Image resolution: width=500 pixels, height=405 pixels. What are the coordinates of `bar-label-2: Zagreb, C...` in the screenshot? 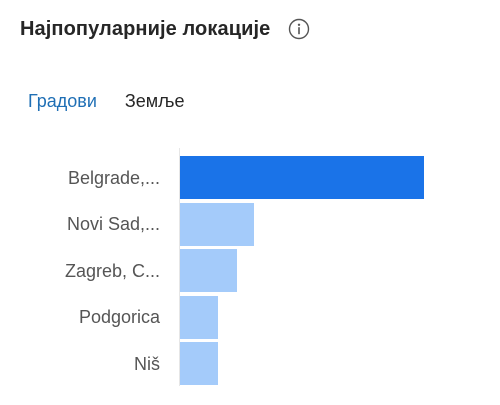 It's located at (112, 270).